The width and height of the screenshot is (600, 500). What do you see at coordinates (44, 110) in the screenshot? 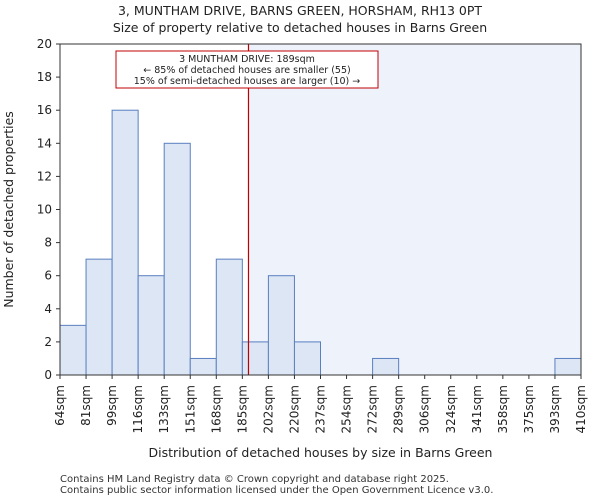
I see `y-tick-label: 16` at bounding box center [44, 110].